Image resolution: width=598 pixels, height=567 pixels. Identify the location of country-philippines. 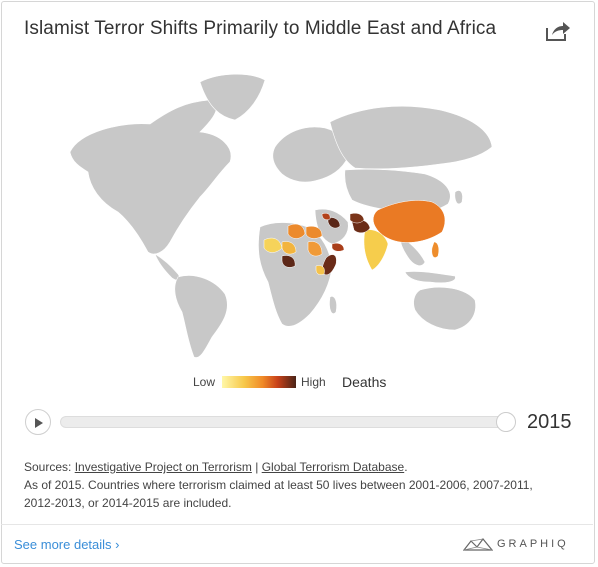
(435, 249).